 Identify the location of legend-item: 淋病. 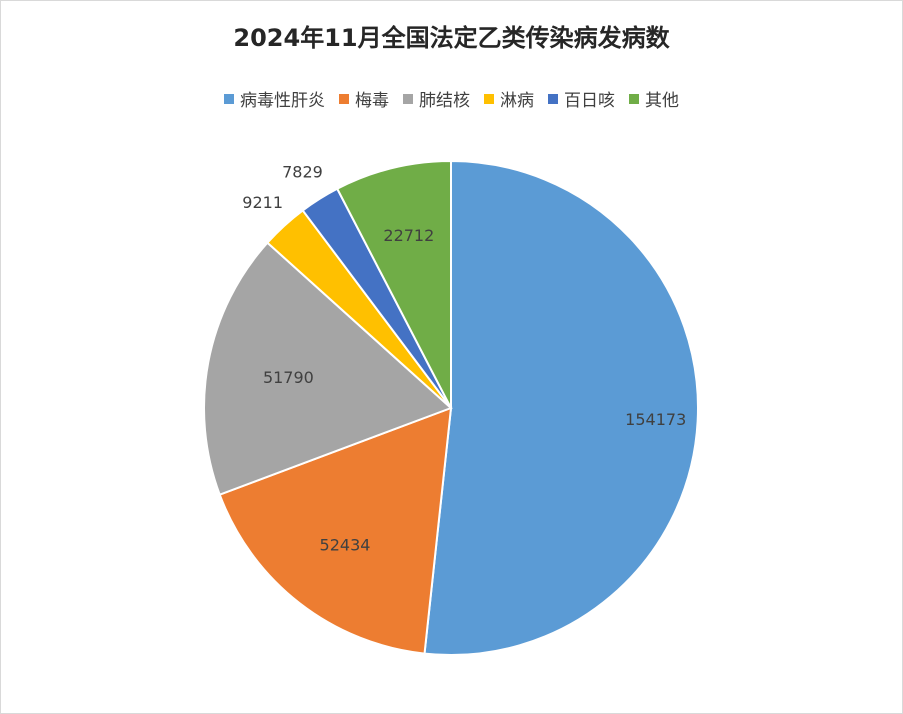
(509, 98).